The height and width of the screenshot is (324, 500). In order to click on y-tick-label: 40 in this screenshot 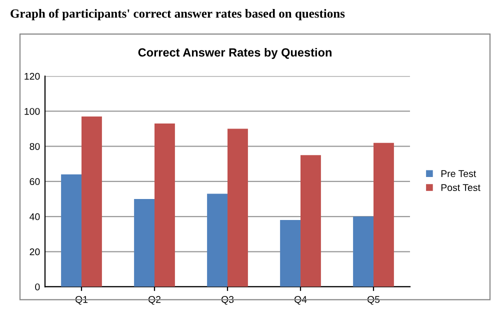, I will do `click(35, 216)`.